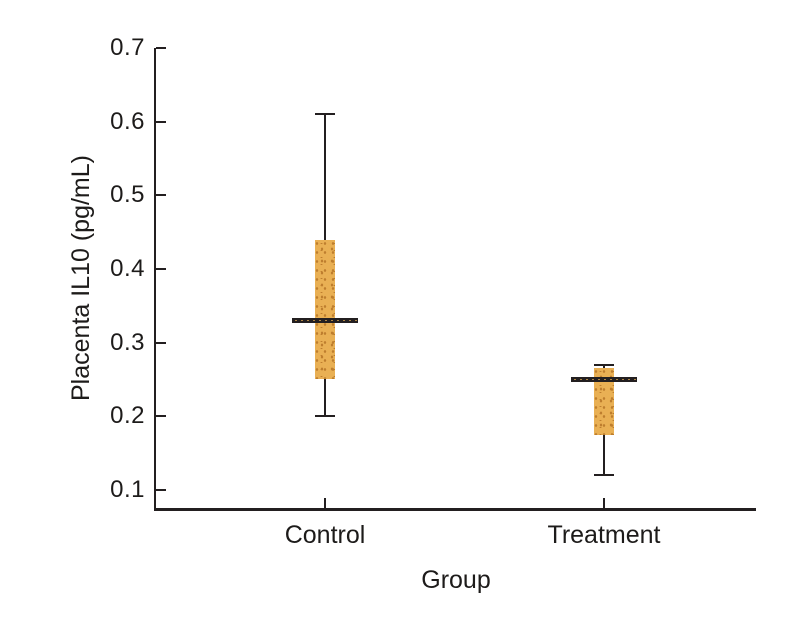 The height and width of the screenshot is (618, 793). I want to click on box-control, so click(325, 309).